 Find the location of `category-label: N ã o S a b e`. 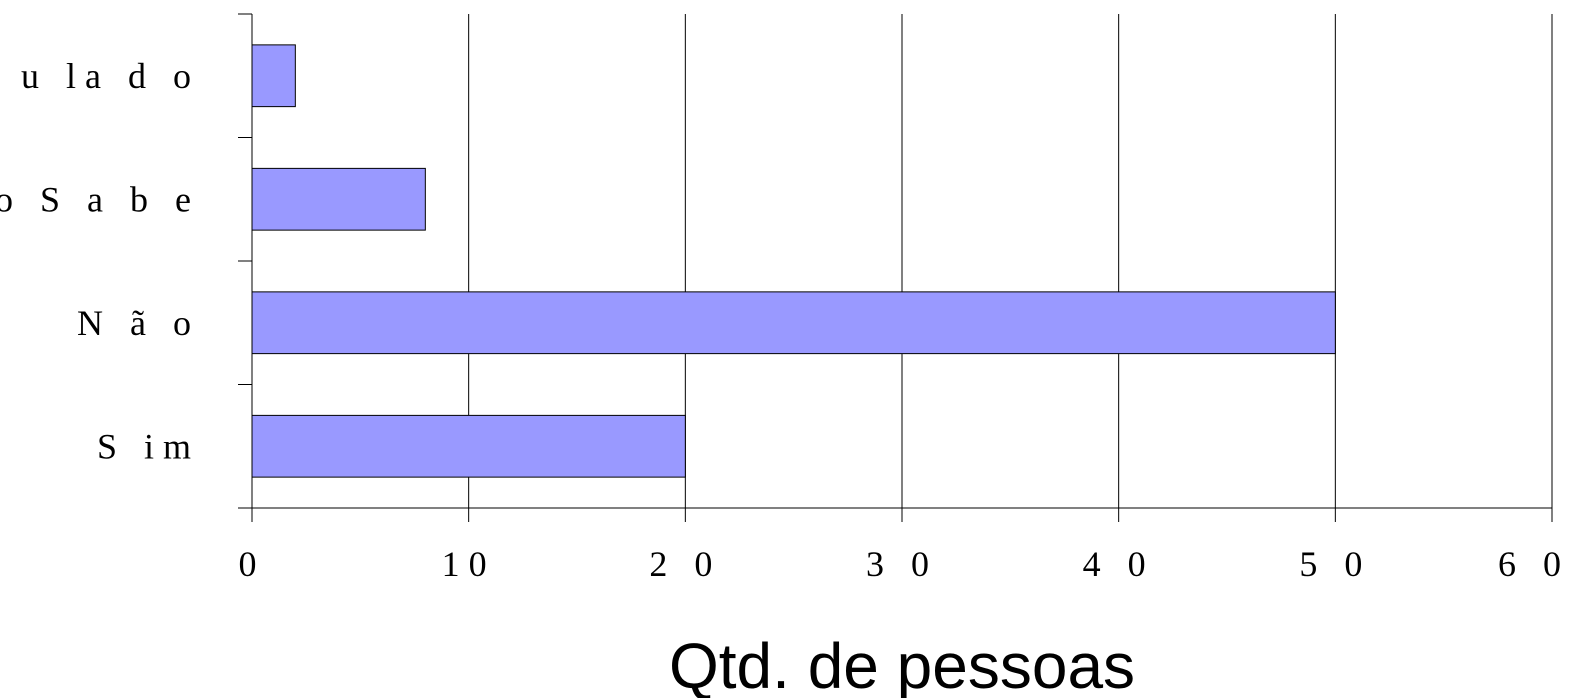

category-label: N ã o S a b e is located at coordinates (100, 199).